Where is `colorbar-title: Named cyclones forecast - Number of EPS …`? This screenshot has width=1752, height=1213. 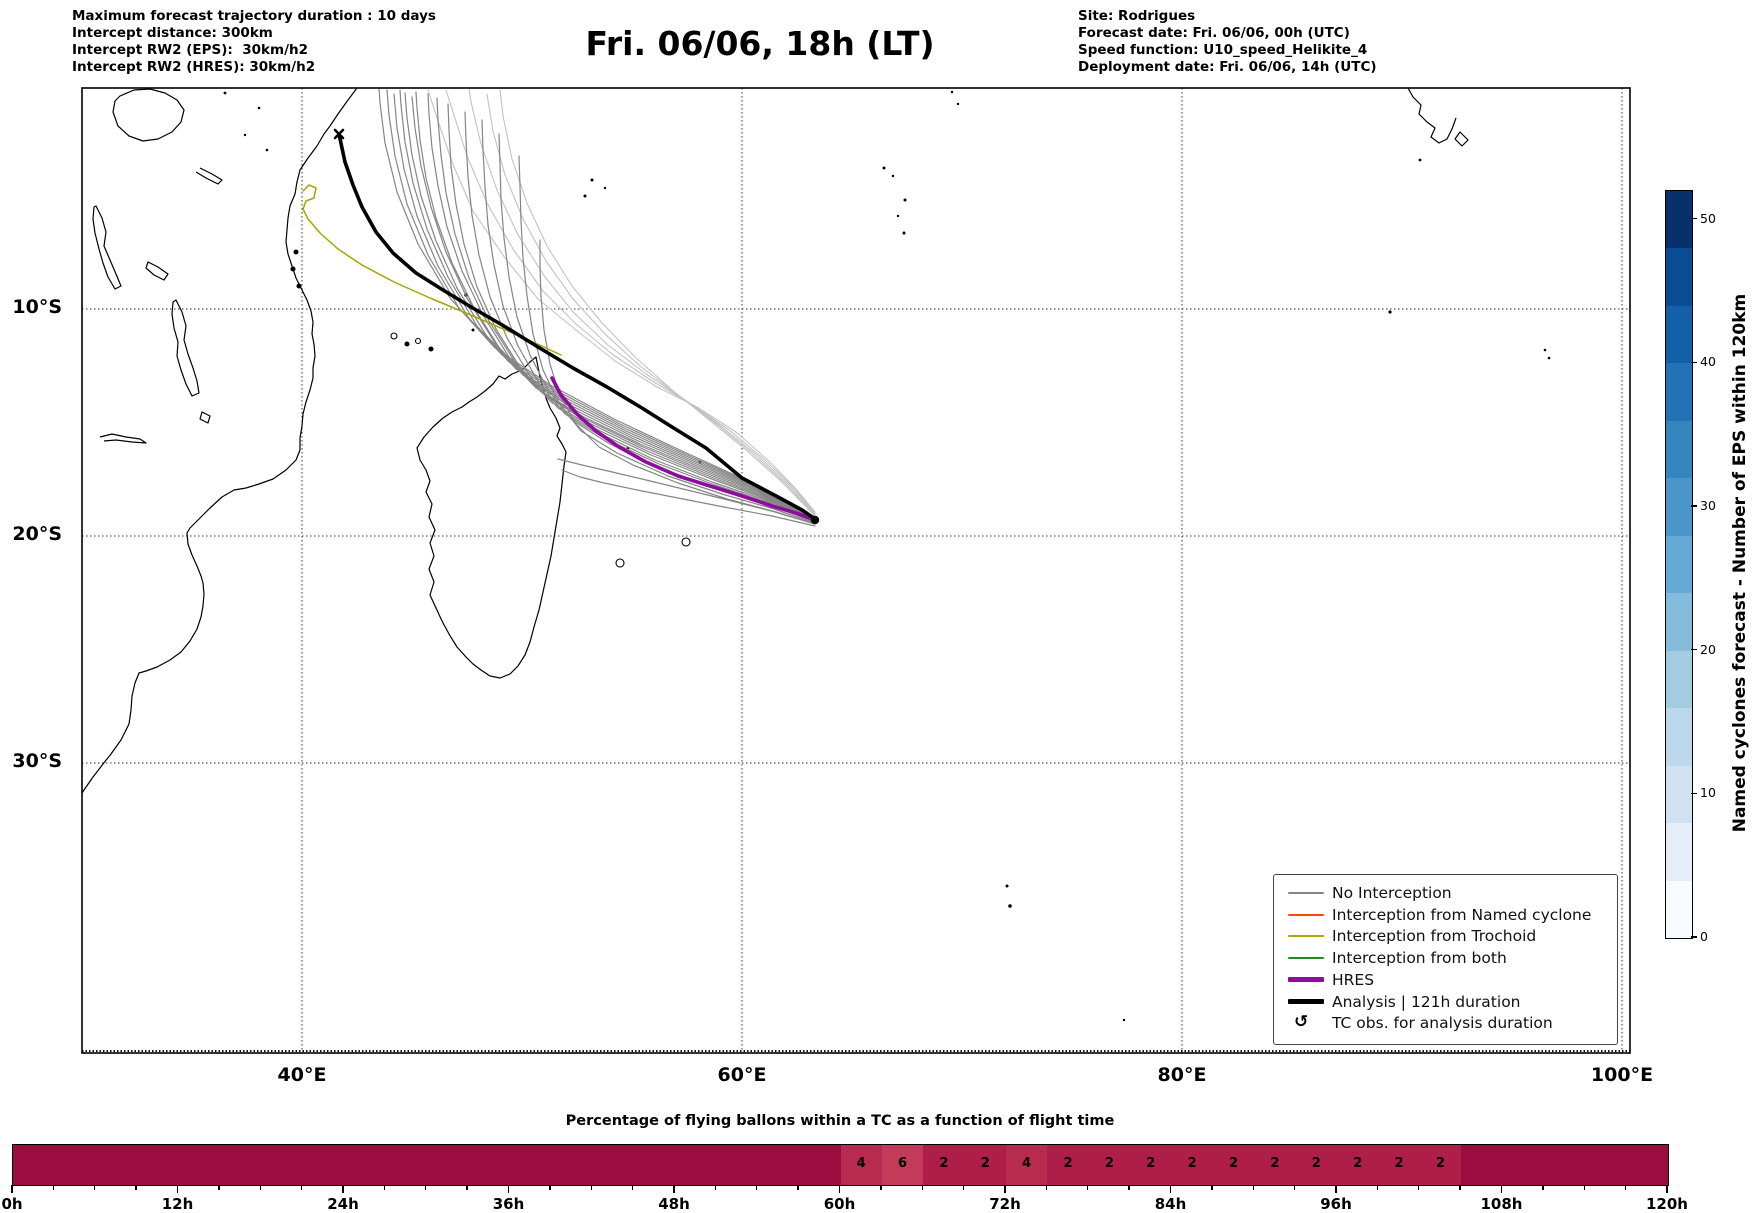 colorbar-title: Named cyclones forecast - Number of EPS … is located at coordinates (1740, 563).